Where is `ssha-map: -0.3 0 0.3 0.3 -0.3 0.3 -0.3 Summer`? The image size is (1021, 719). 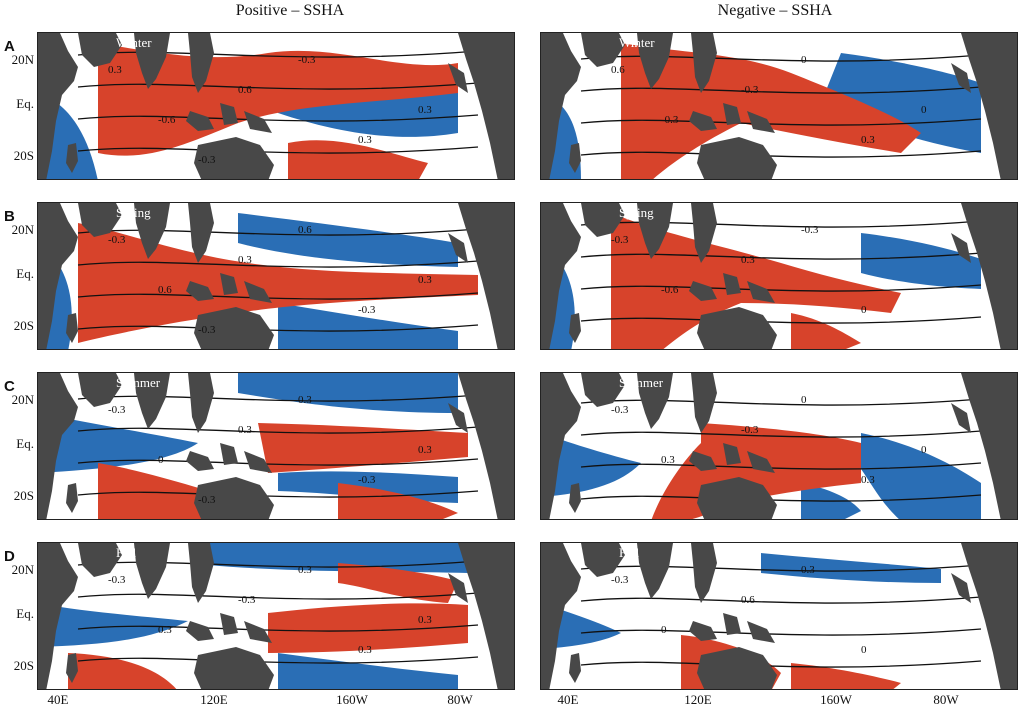 ssha-map: -0.3 0 0.3 0.3 -0.3 0.3 -0.3 Summer is located at coordinates (276, 446).